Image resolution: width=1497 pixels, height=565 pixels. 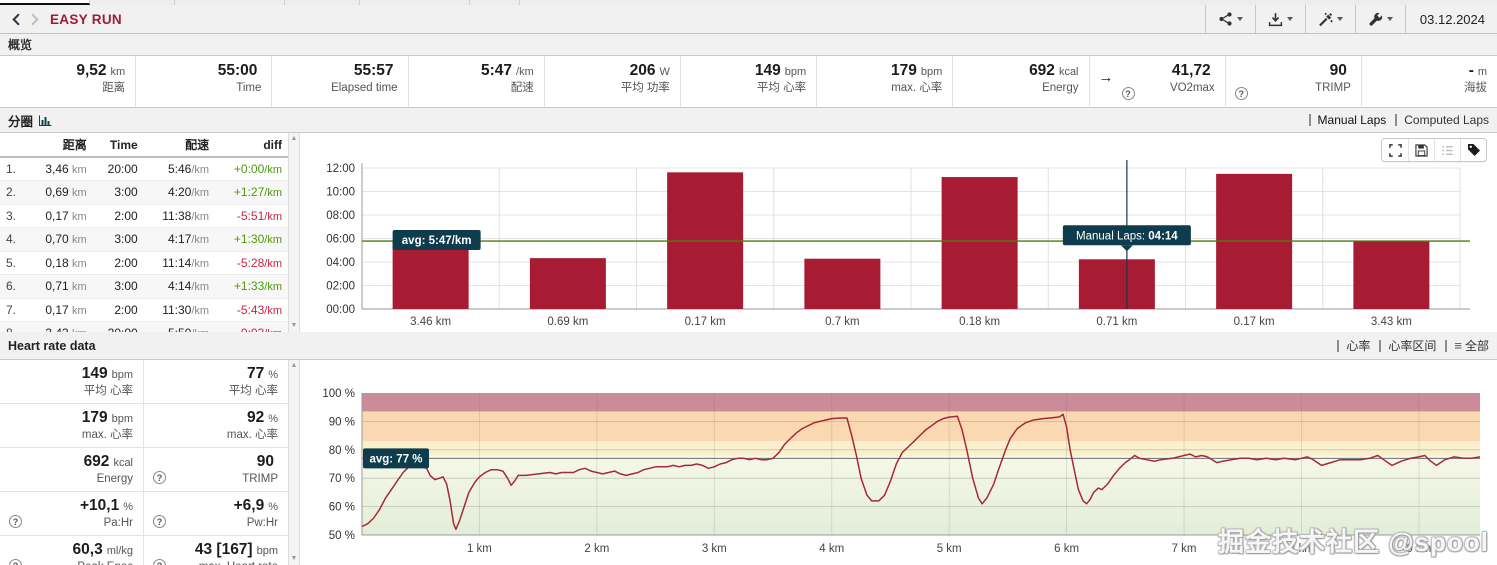 I want to click on fullscreen-button, so click(x=1395, y=150).